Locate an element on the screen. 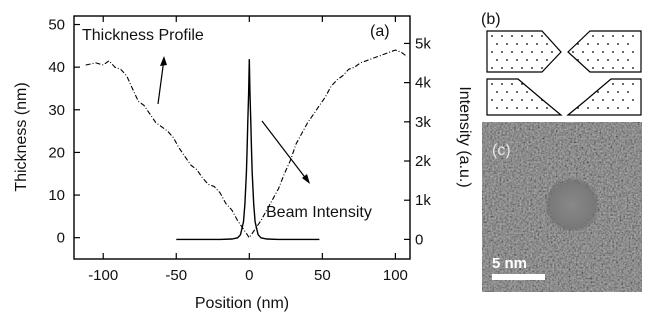 This screenshot has width=645, height=320. schematic-ramp-right is located at coordinates (524, 97).